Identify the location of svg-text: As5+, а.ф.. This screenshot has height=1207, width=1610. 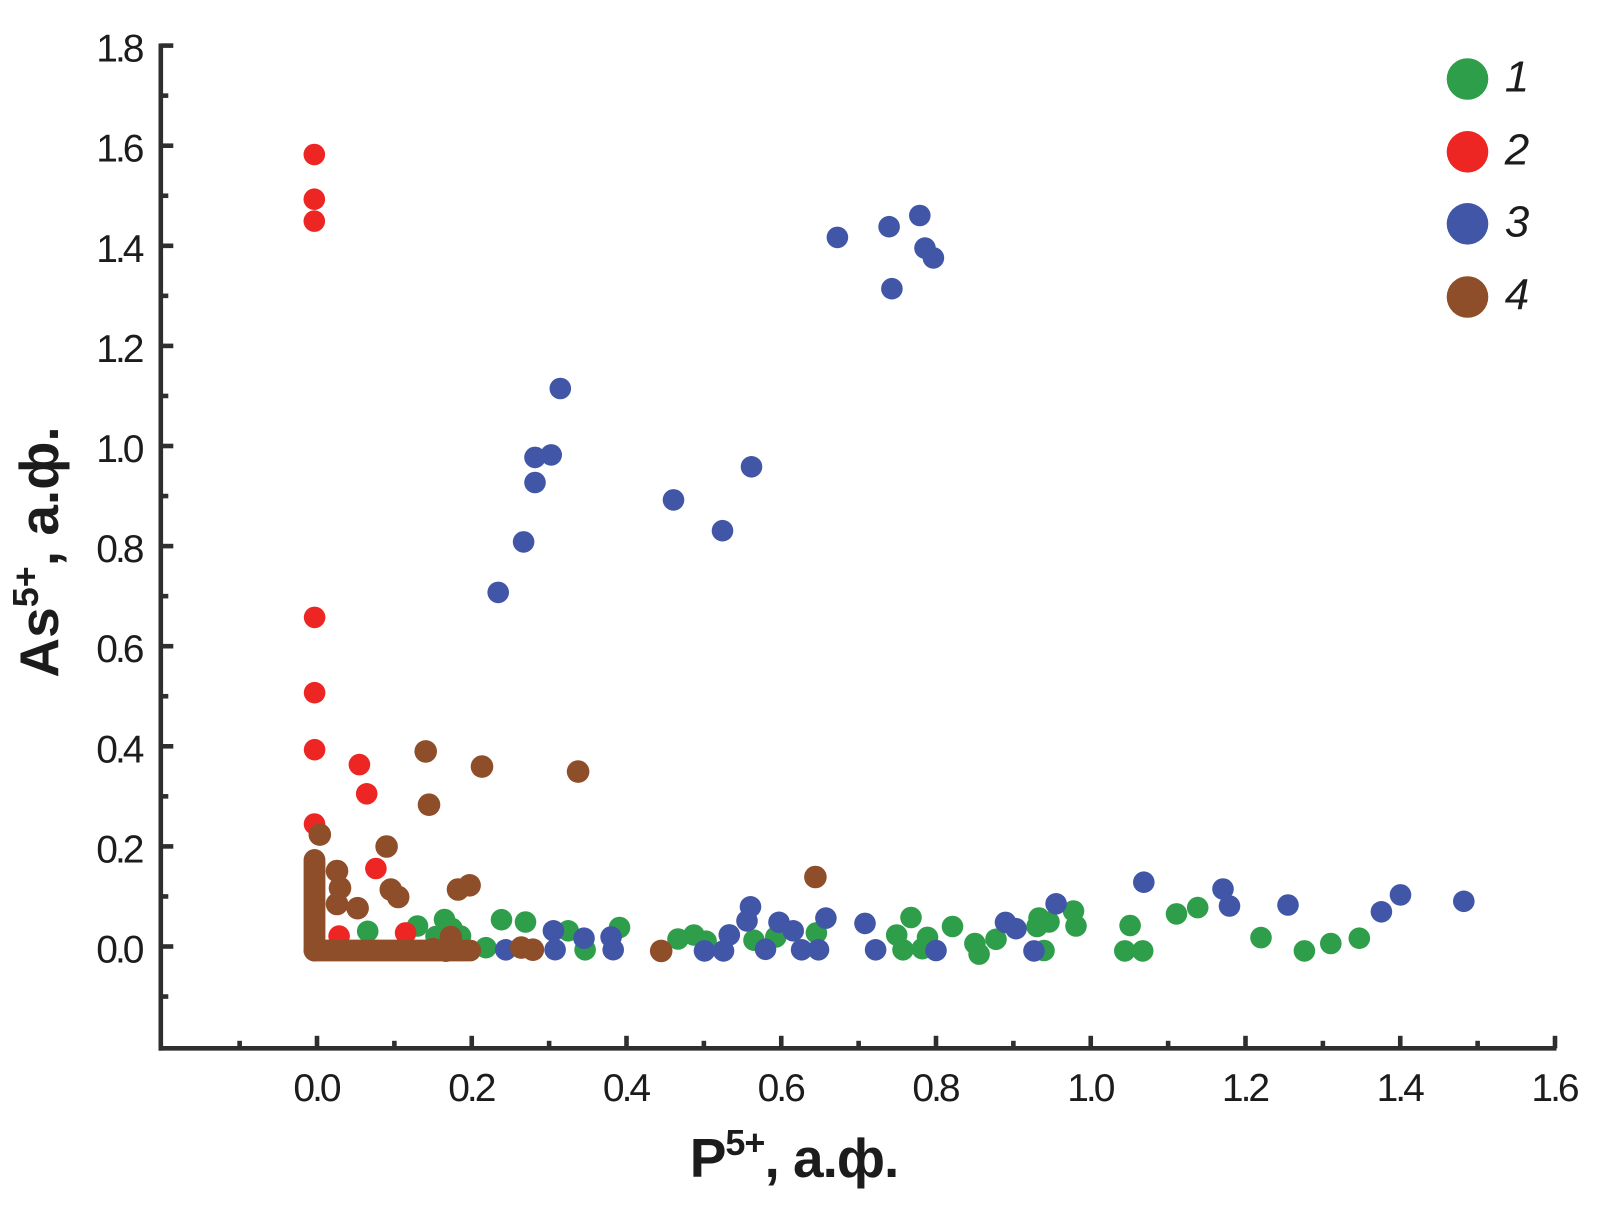
(37, 551).